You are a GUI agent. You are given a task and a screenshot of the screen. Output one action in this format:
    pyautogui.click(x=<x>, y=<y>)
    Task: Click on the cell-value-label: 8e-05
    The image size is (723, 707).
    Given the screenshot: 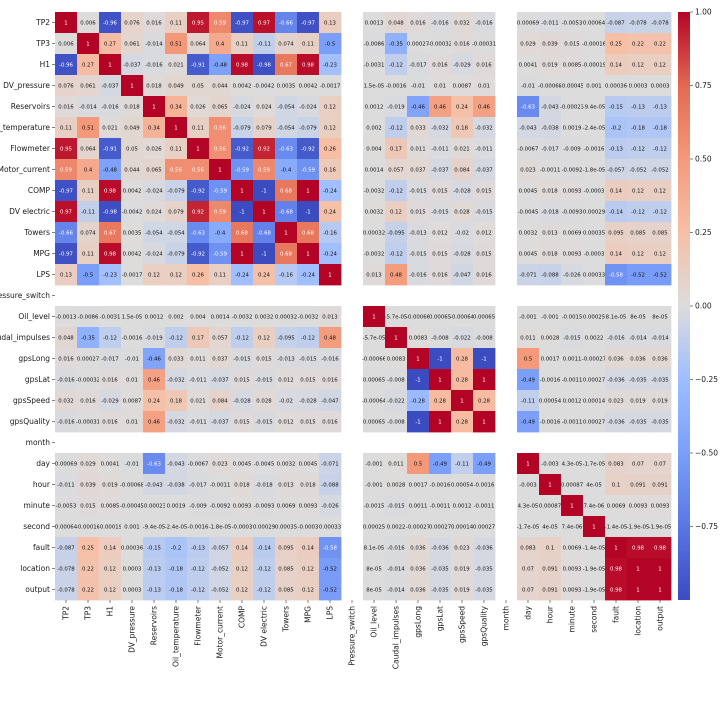 What is the action you would take?
    pyautogui.click(x=638, y=318)
    